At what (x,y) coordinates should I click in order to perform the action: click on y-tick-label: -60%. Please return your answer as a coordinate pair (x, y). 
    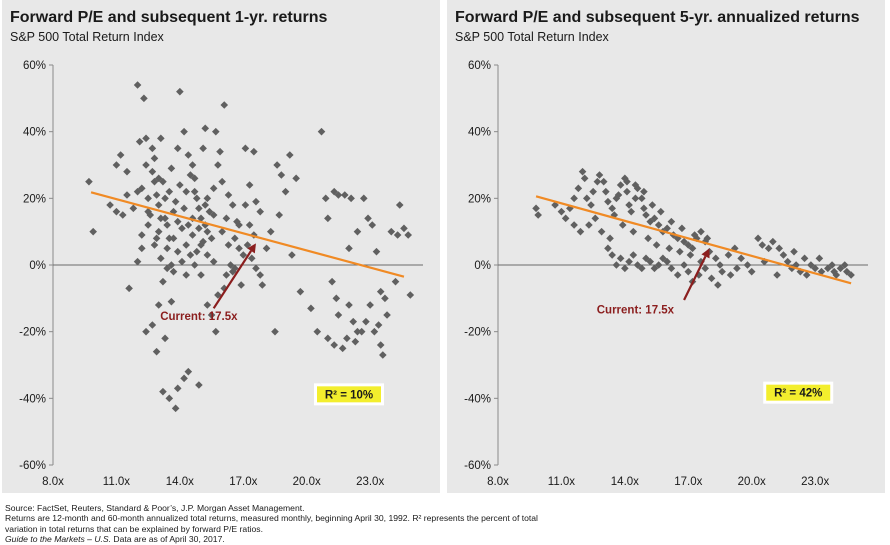
    Looking at the image, I should click on (477, 466).